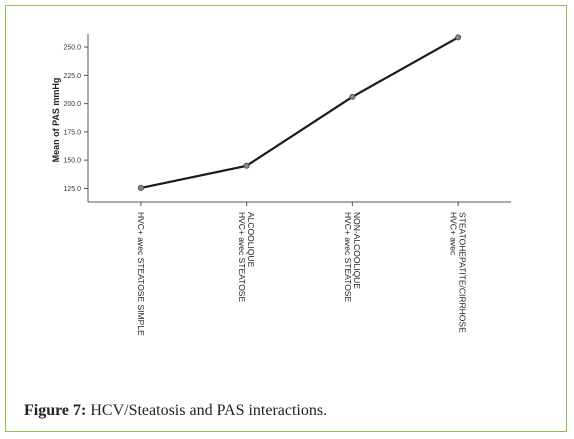  I want to click on x-tick-label: HVC+ avec, so click(454, 234).